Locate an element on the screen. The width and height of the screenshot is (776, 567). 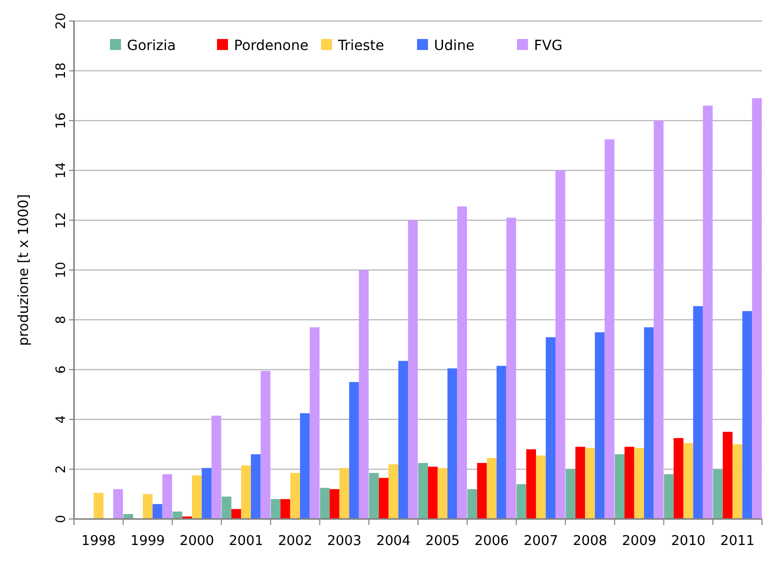
y-tick-label: 6 is located at coordinates (61, 369).